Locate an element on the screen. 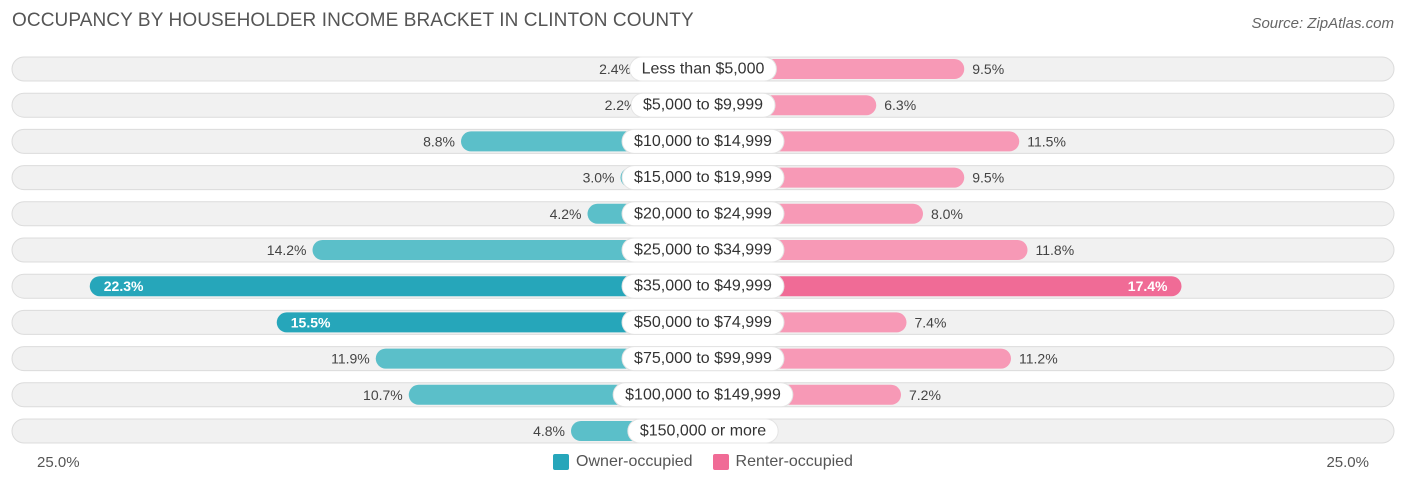  owner-value-label: 3.0% is located at coordinates (599, 178).